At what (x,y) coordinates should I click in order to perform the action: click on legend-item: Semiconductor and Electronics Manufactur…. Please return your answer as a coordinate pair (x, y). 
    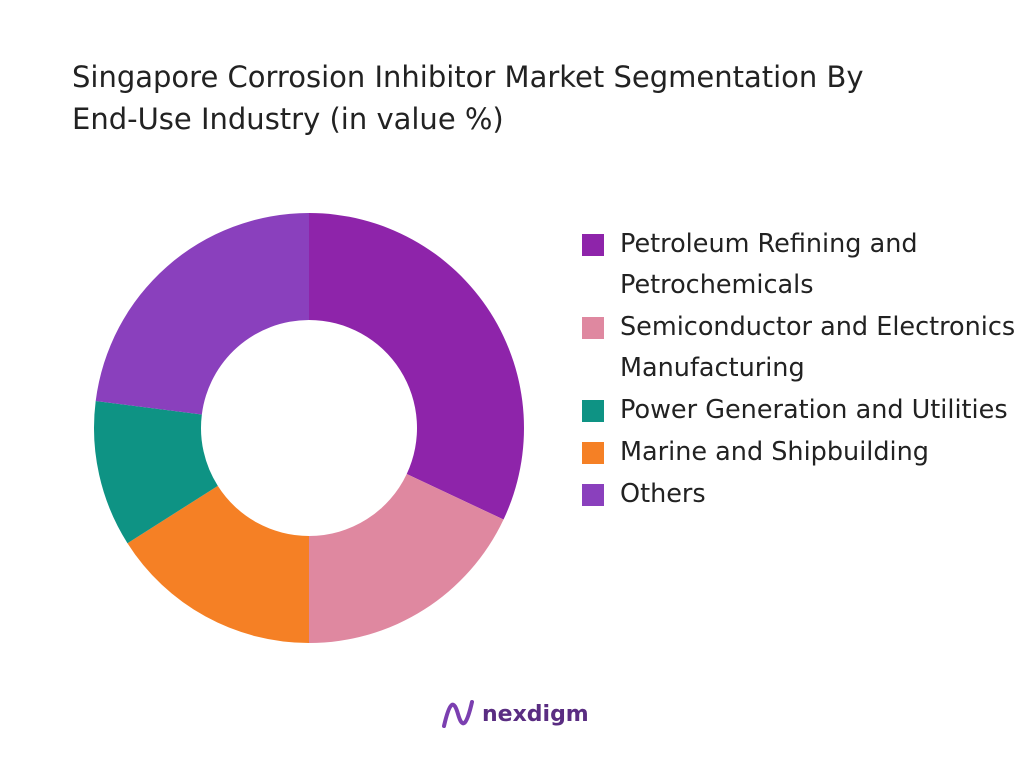
    Looking at the image, I should click on (802, 348).